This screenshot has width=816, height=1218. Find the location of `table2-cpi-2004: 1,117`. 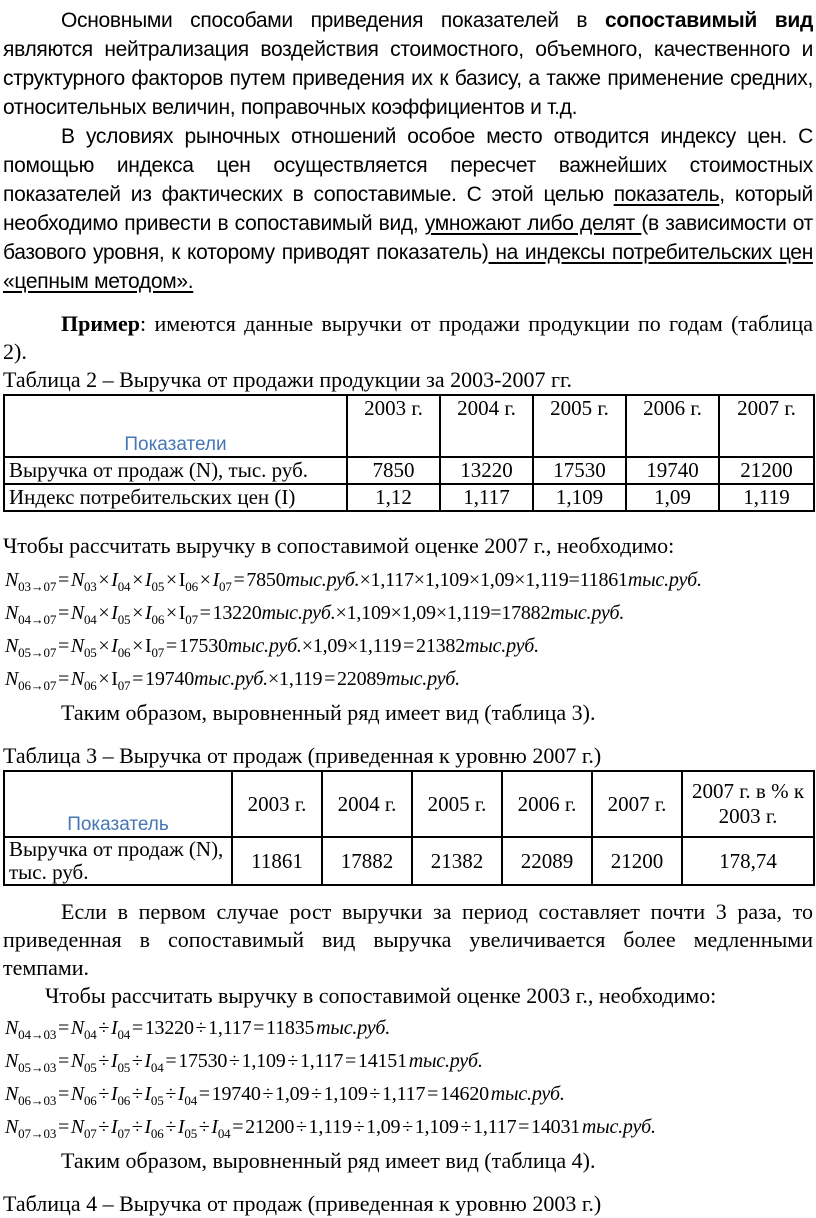

table2-cpi-2004: 1,117 is located at coordinates (486, 497).